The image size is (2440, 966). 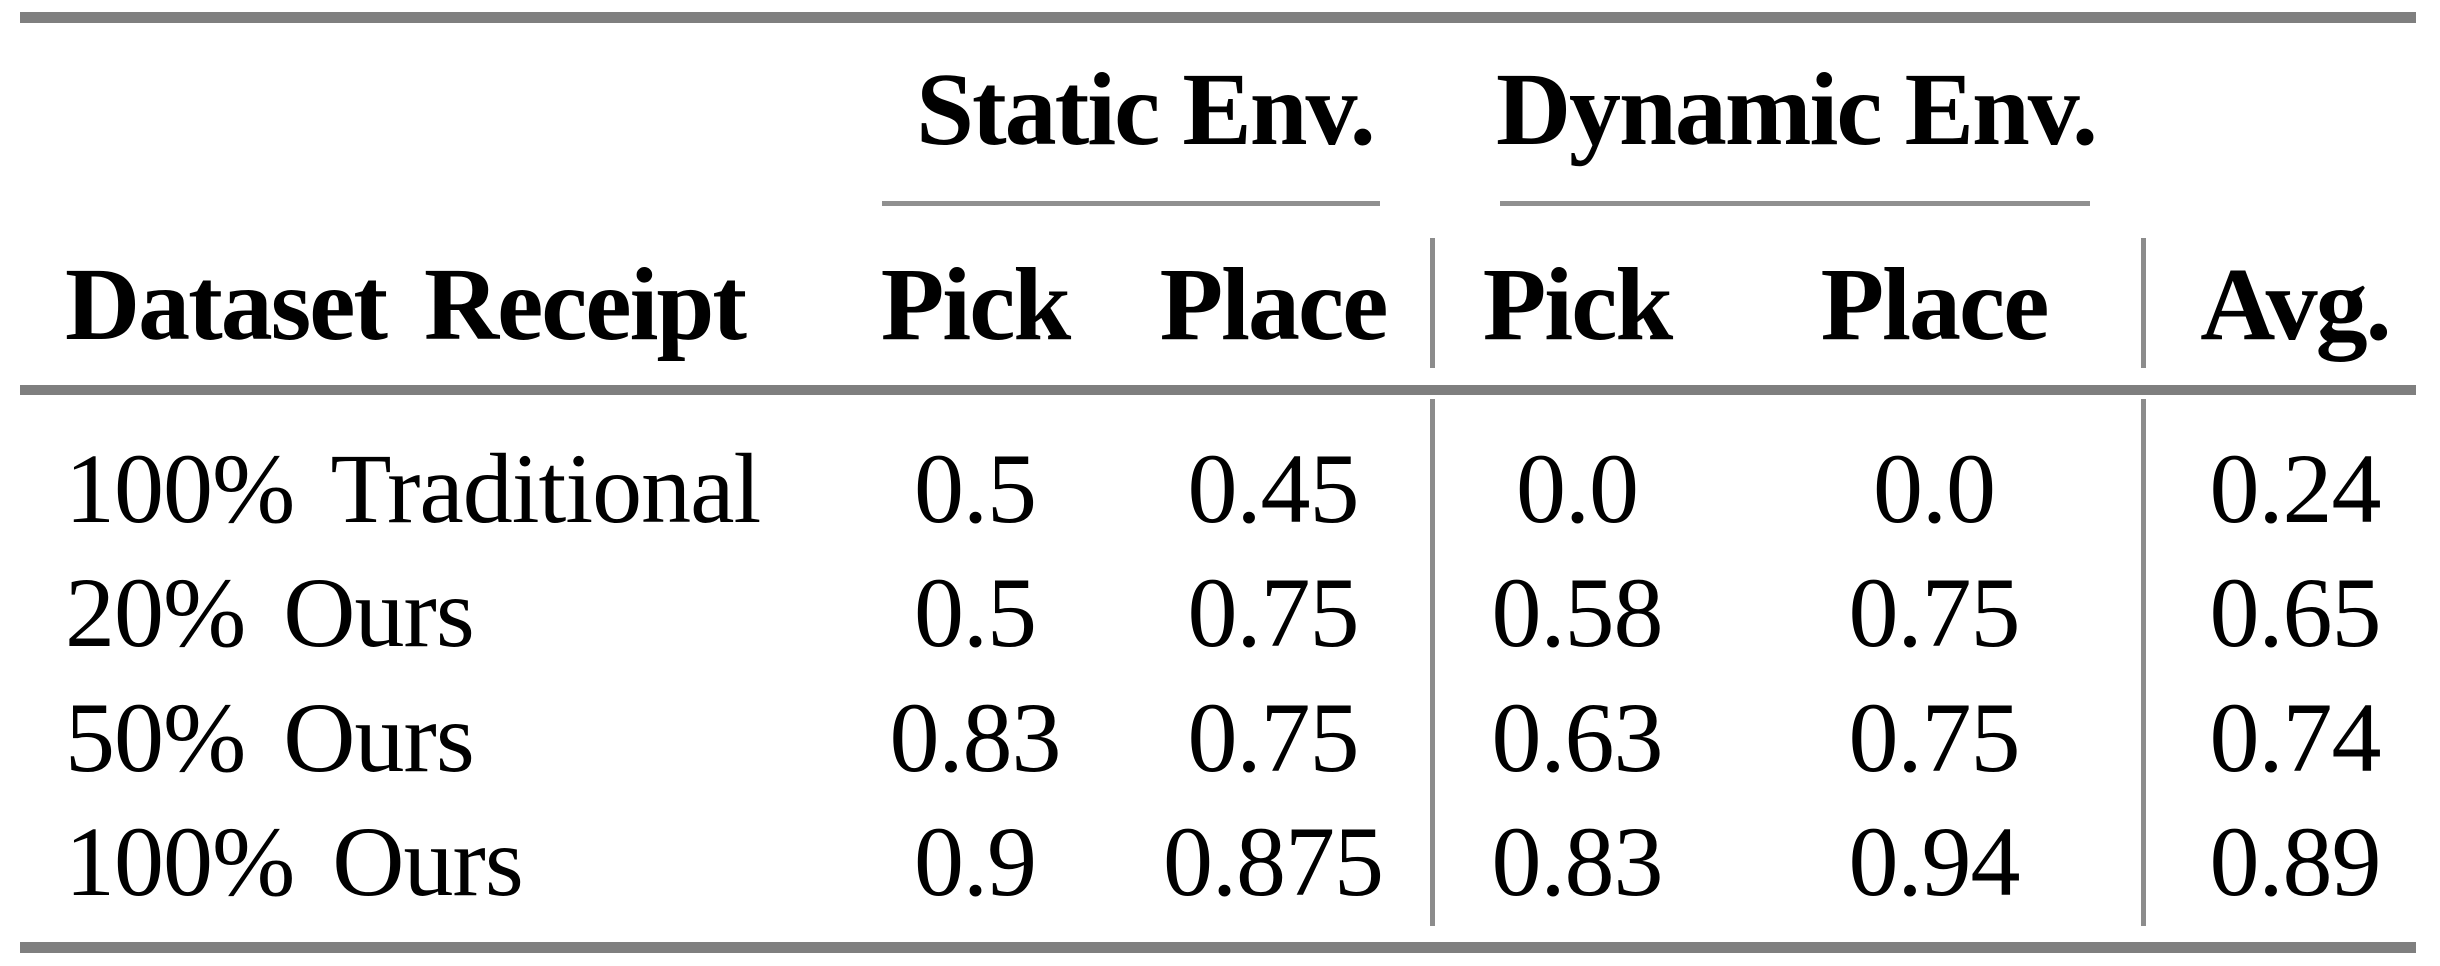 I want to click on vertical-separator-static-dynamic-body, so click(x=1432, y=662).